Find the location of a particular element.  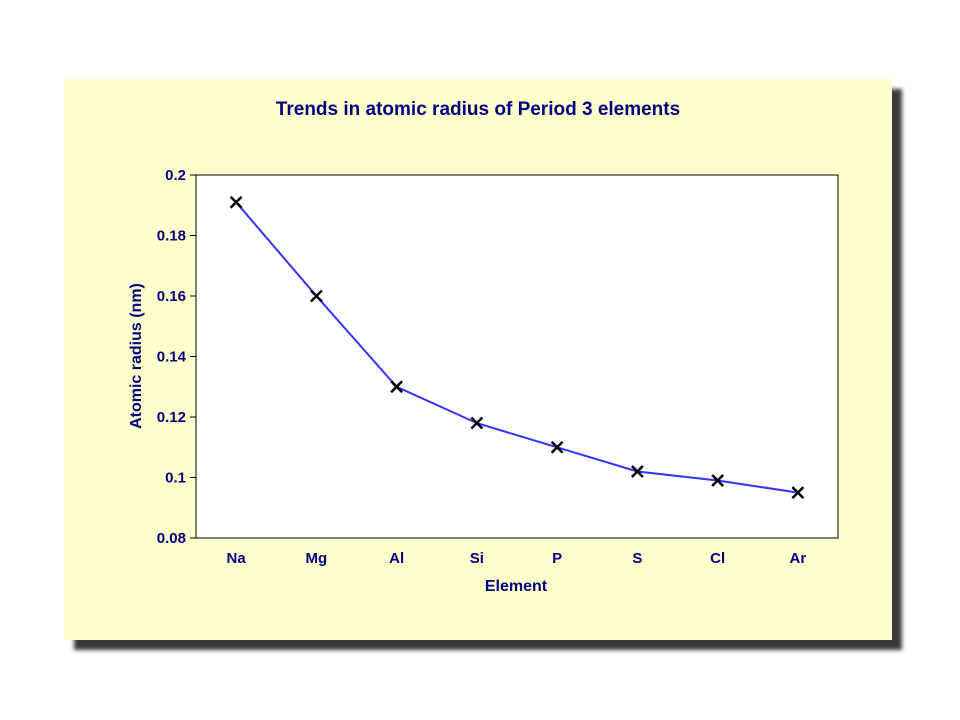

y-tick-label: 0.18 is located at coordinates (171, 236).